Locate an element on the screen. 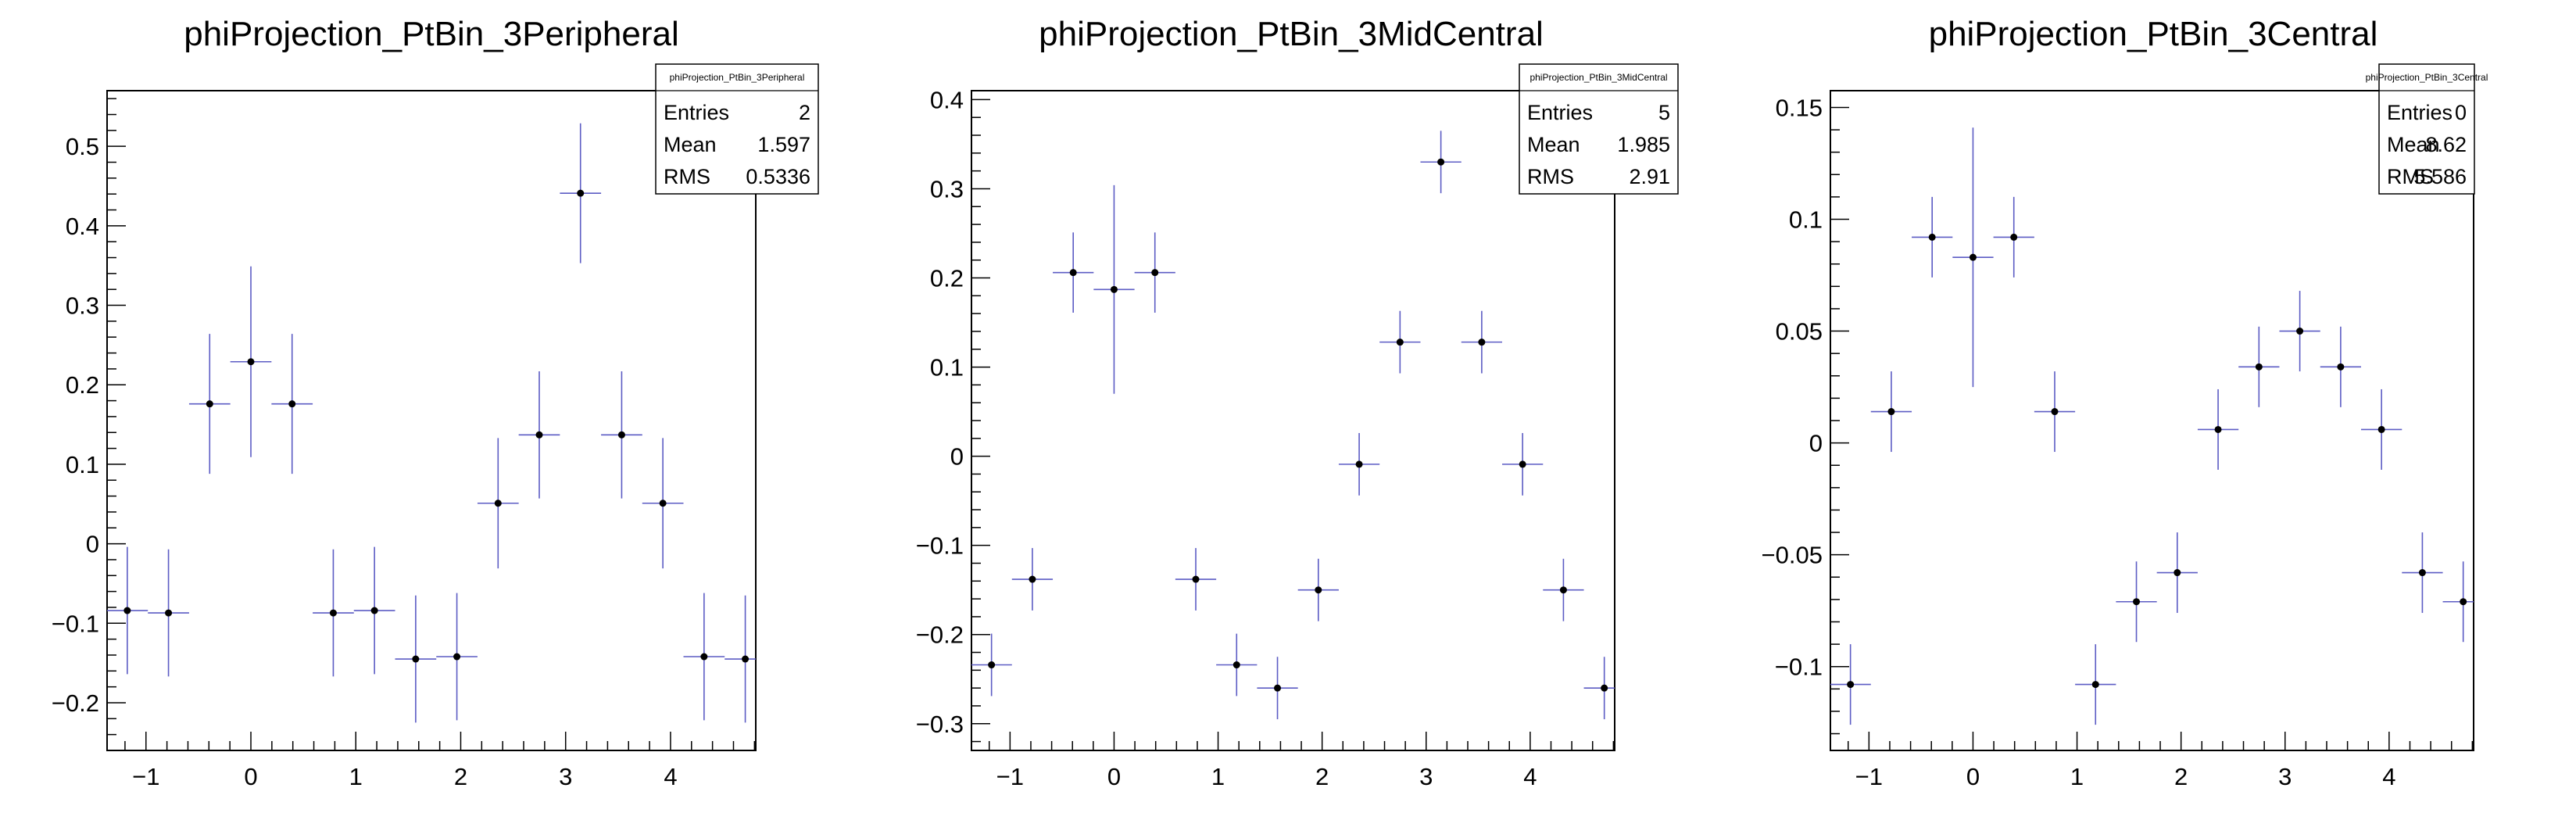 The image size is (2576, 838). stats-value: 5 is located at coordinates (1664, 112).